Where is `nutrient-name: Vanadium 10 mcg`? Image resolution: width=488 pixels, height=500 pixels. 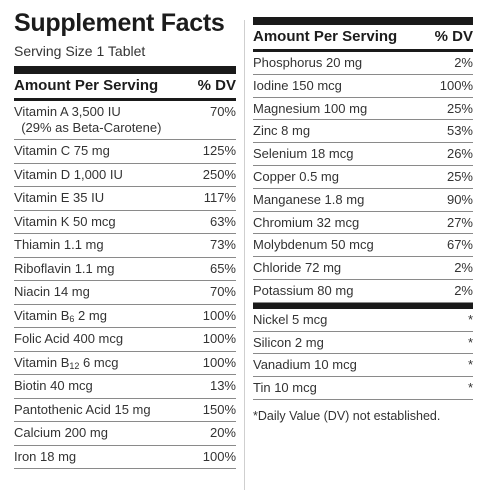 nutrient-name: Vanadium 10 mcg is located at coordinates (357, 365).